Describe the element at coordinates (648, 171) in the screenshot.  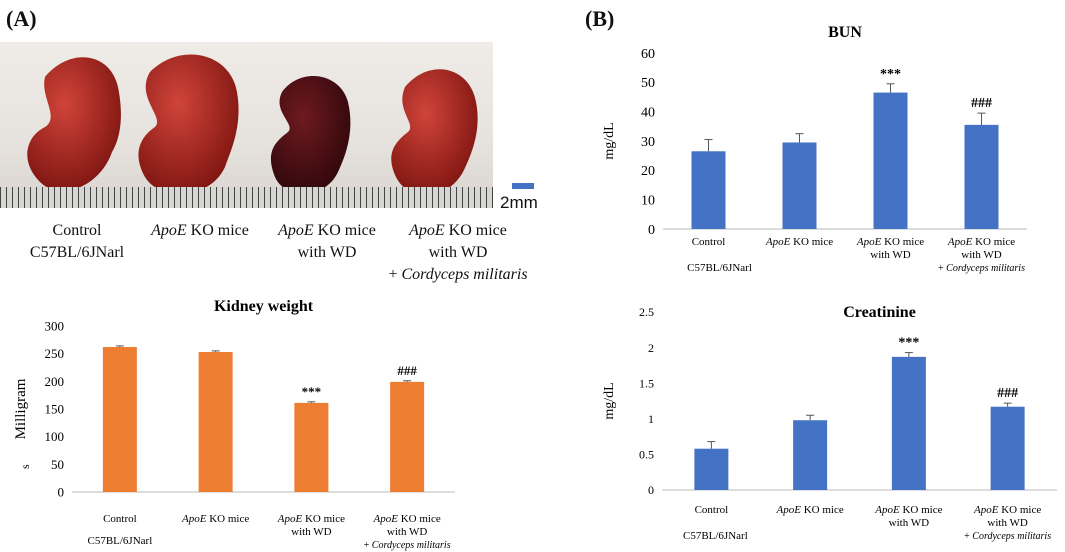
I see `y-tick-label: 20` at that location.